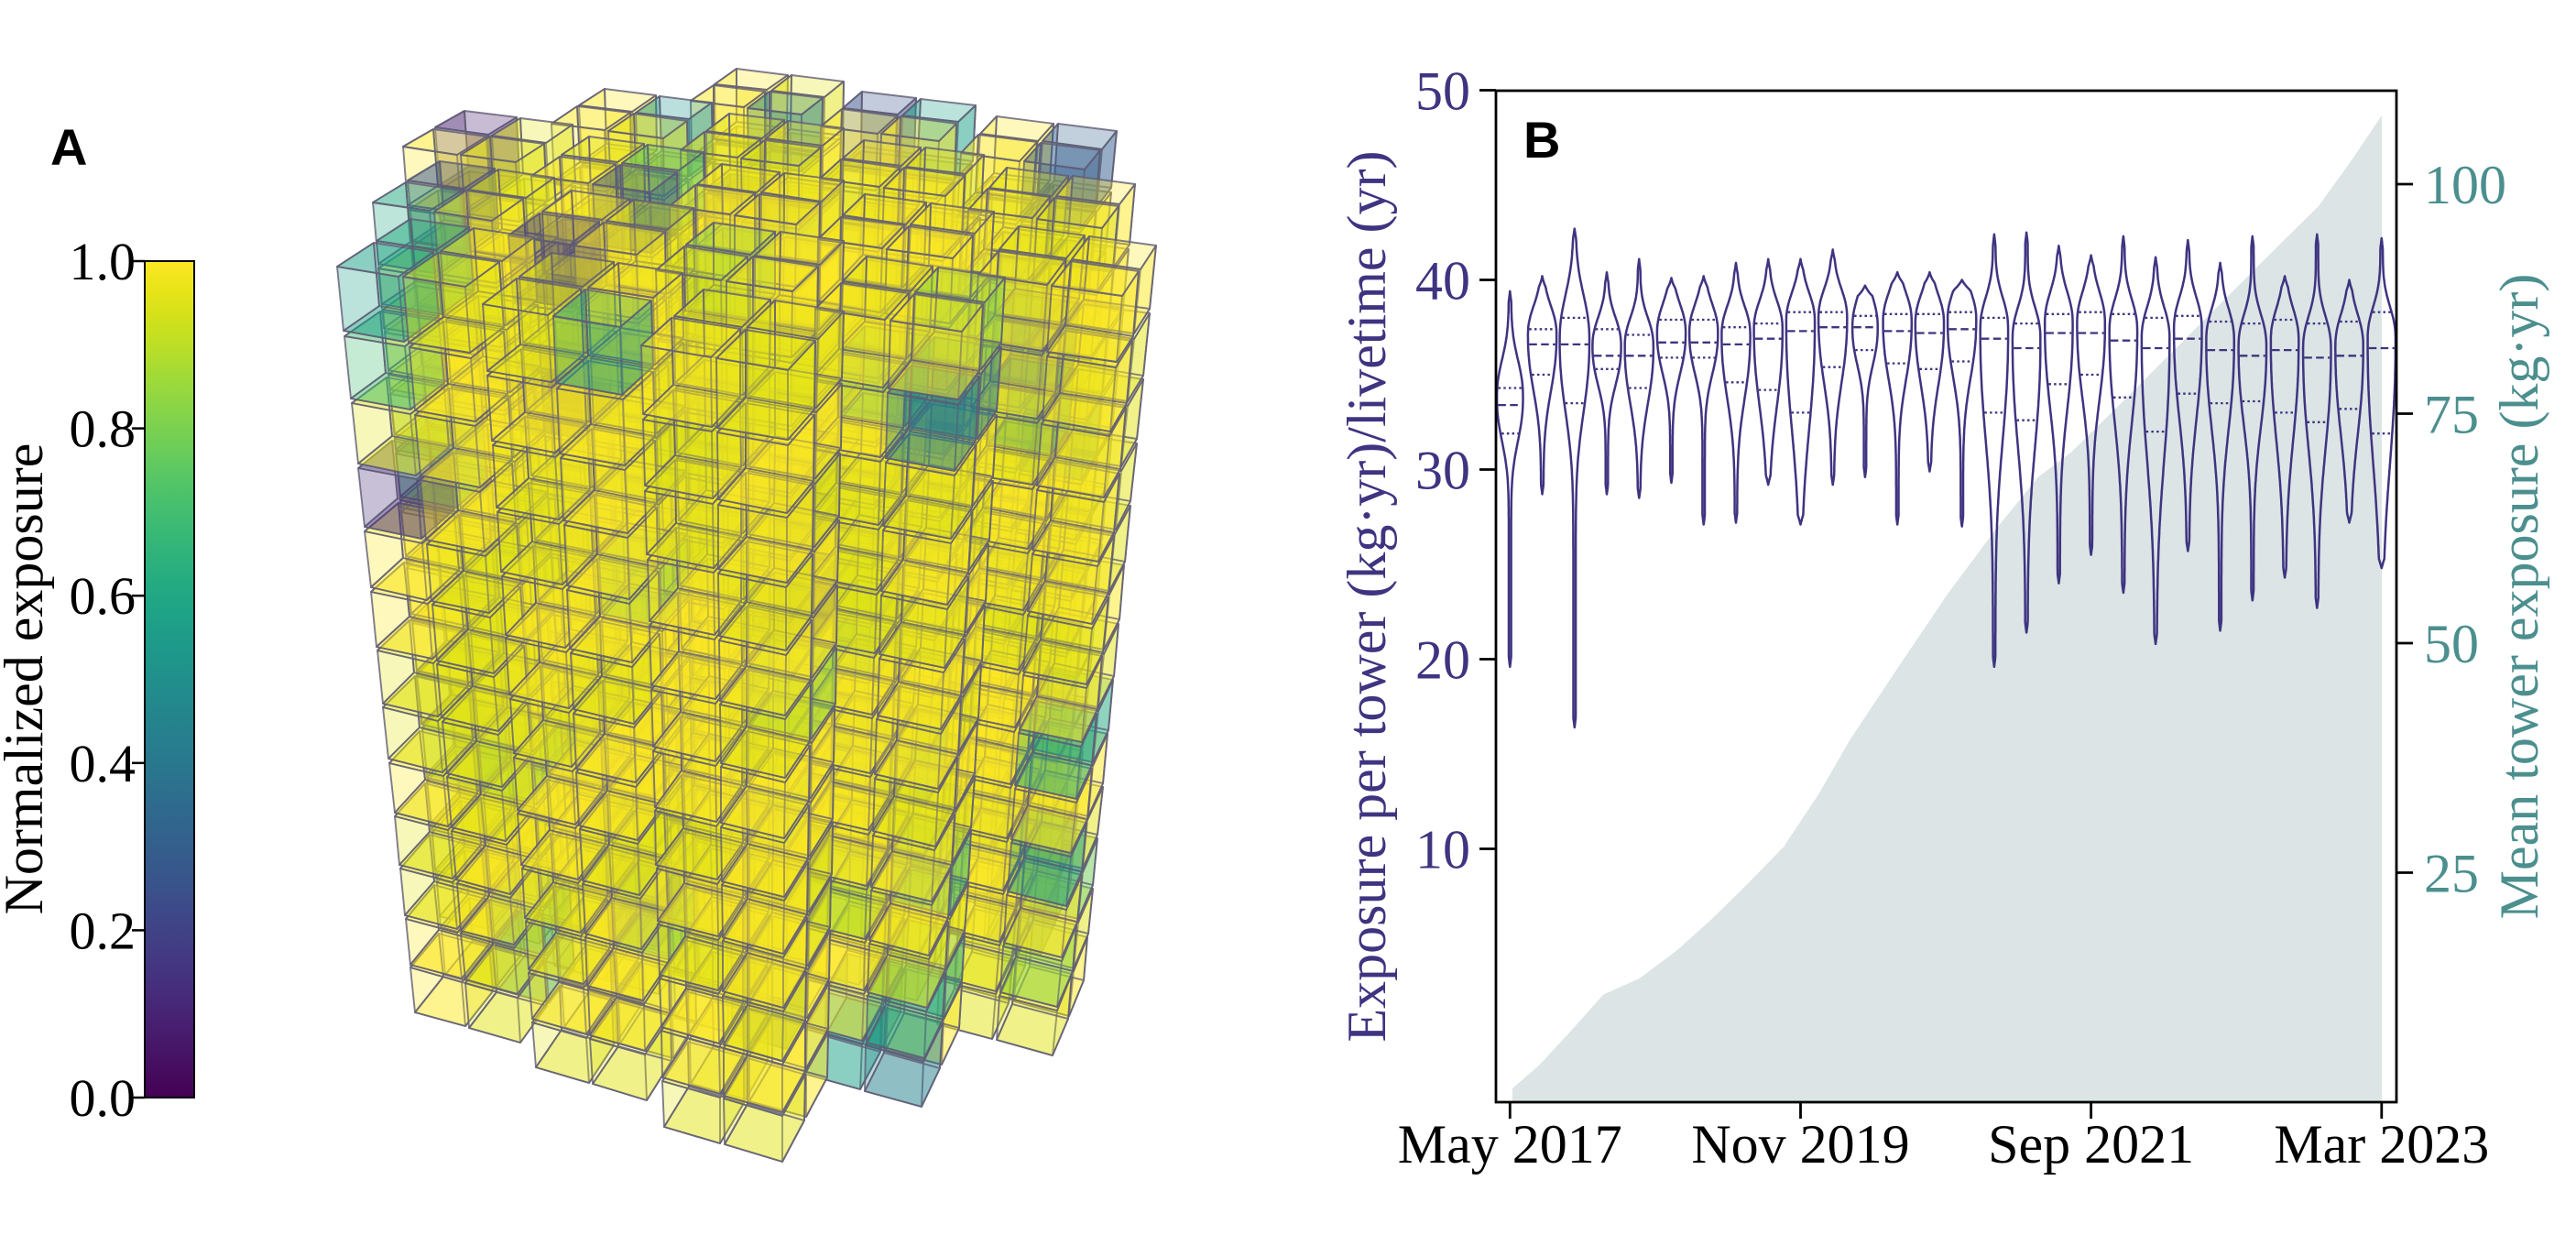 This screenshot has height=1235, width=2576. I want to click on svg-text: B, so click(1541, 140).